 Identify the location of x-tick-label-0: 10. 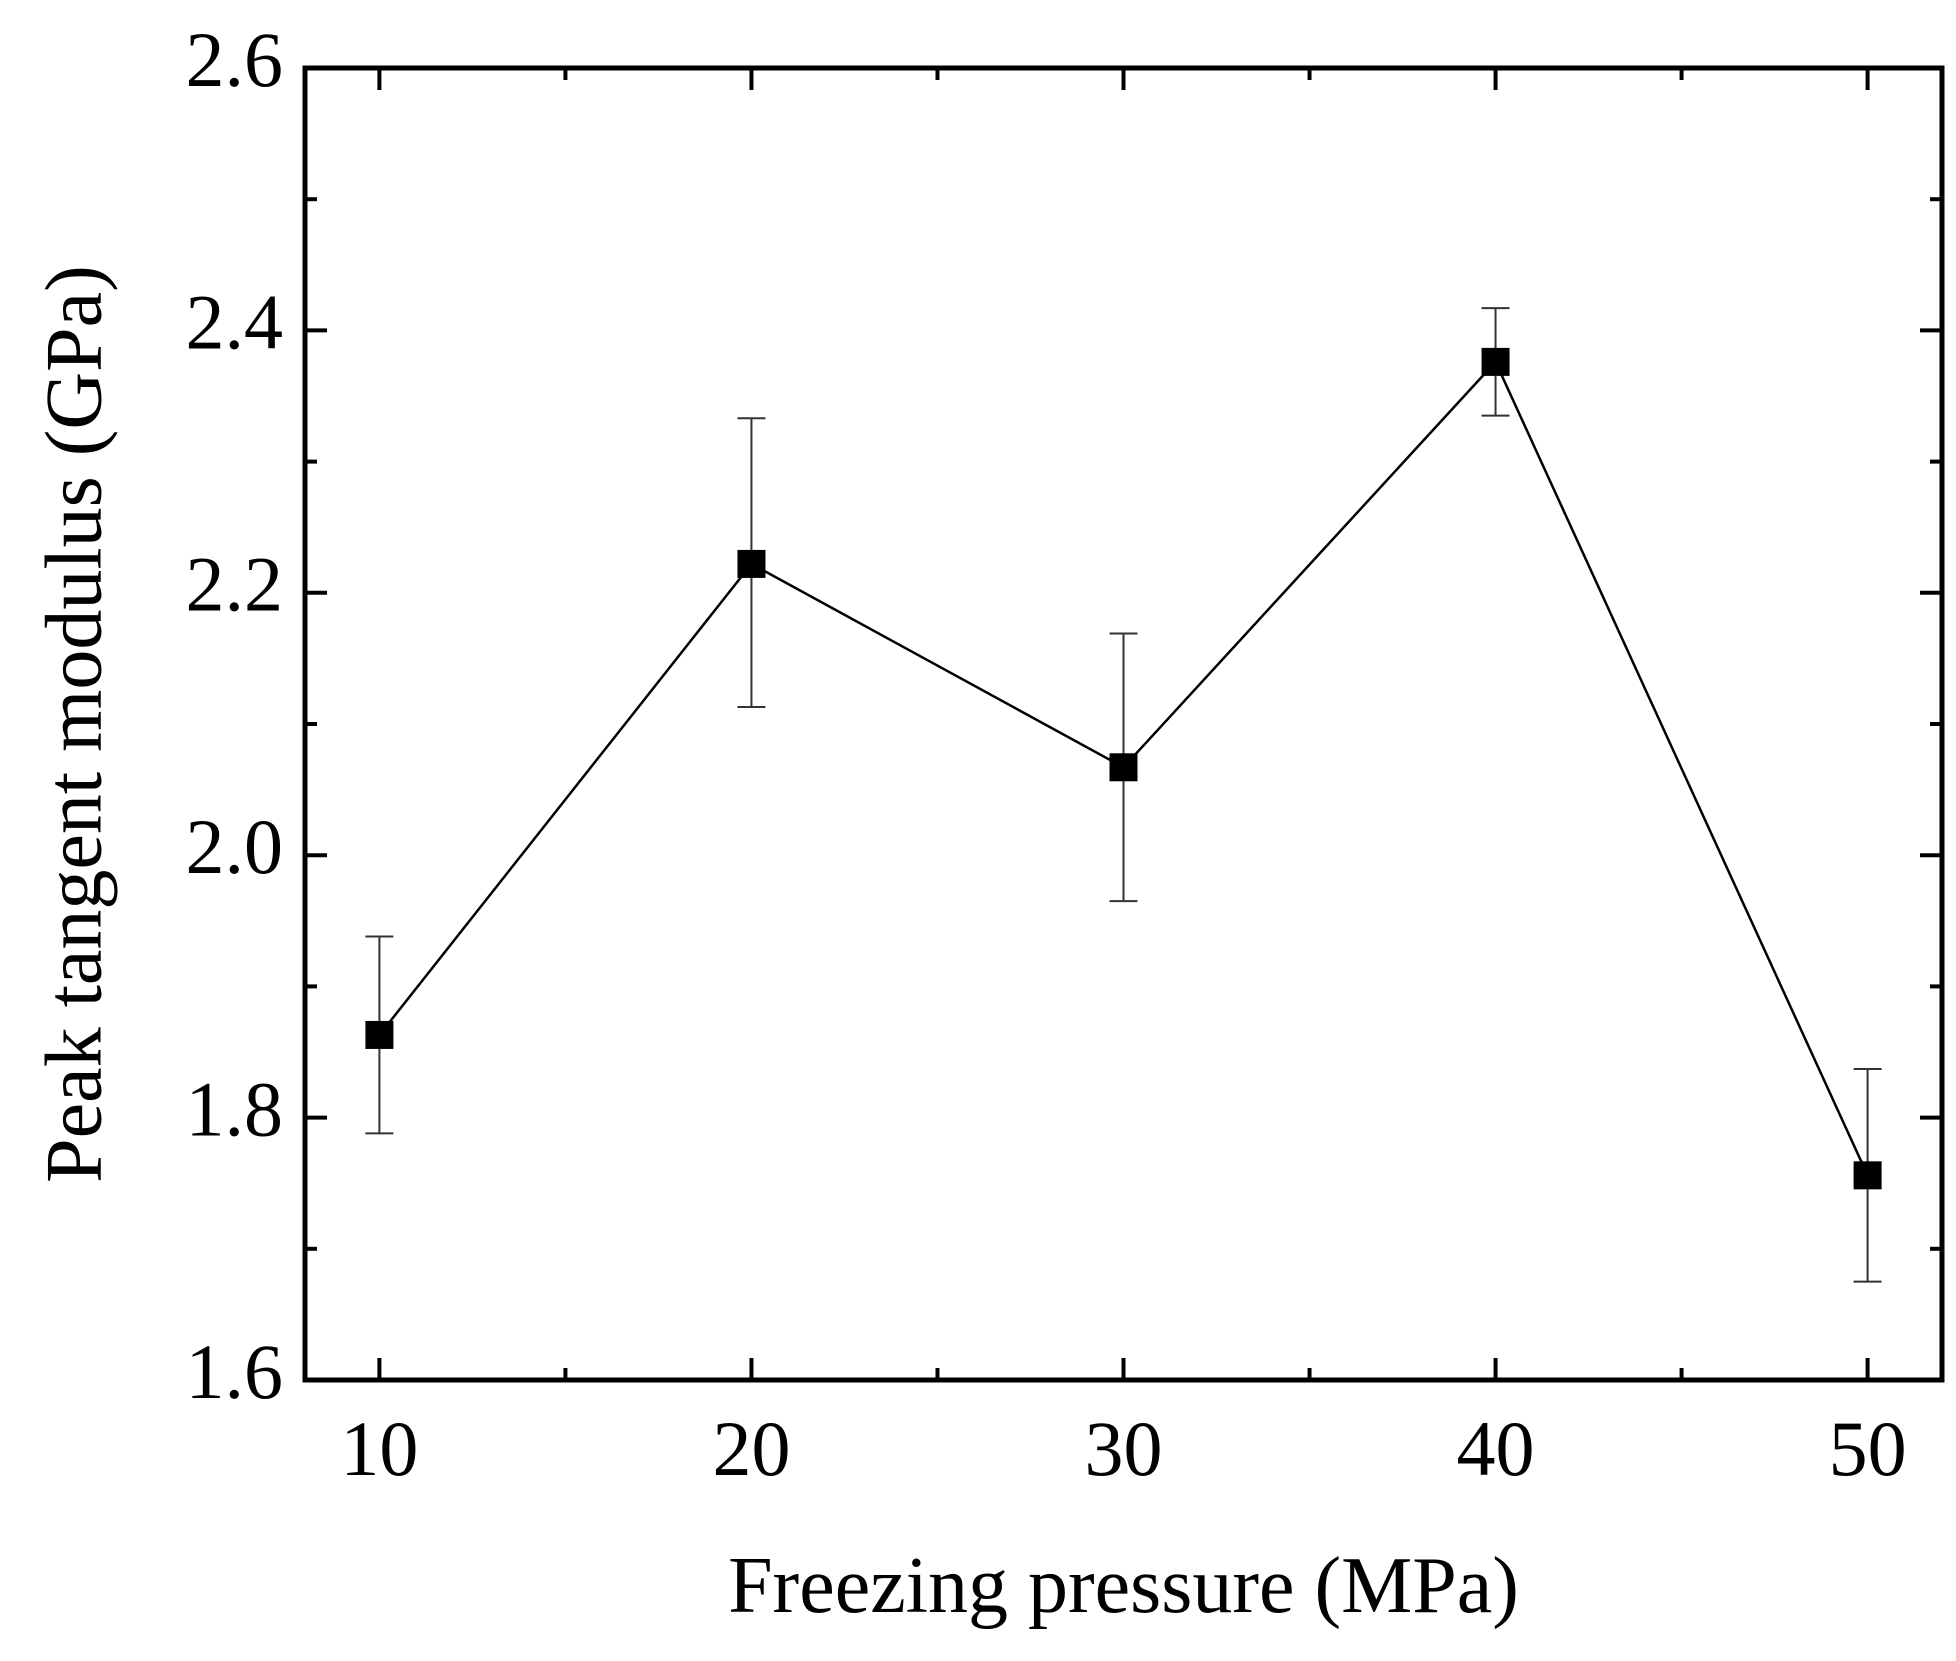
(379, 1448).